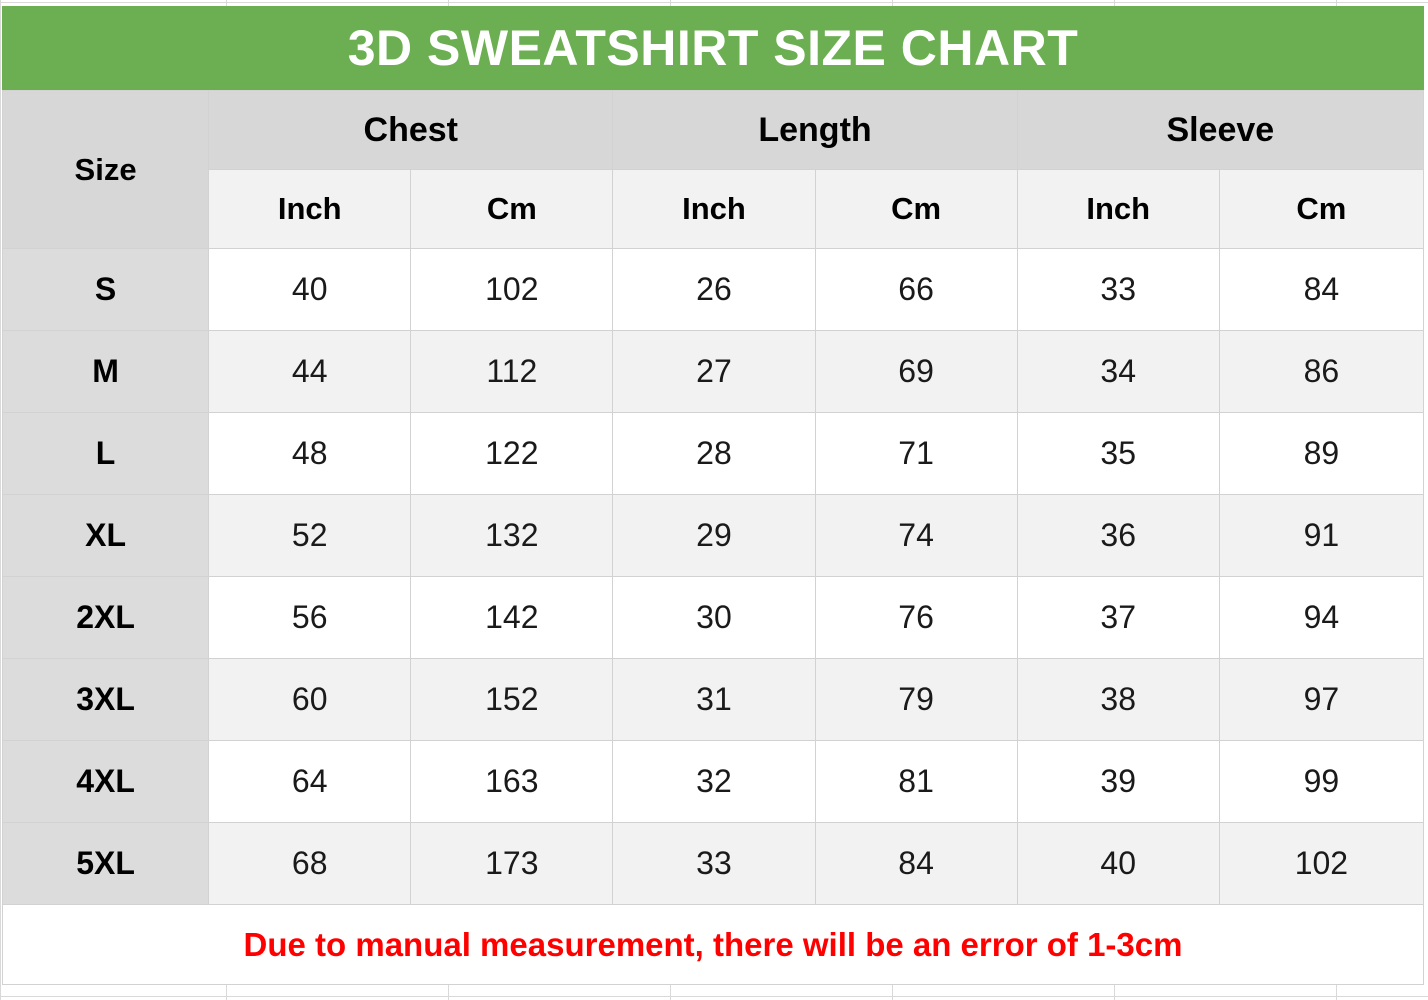 This screenshot has width=1428, height=1000. What do you see at coordinates (1321, 453) in the screenshot?
I see `cell-sleeve-cm: 89` at bounding box center [1321, 453].